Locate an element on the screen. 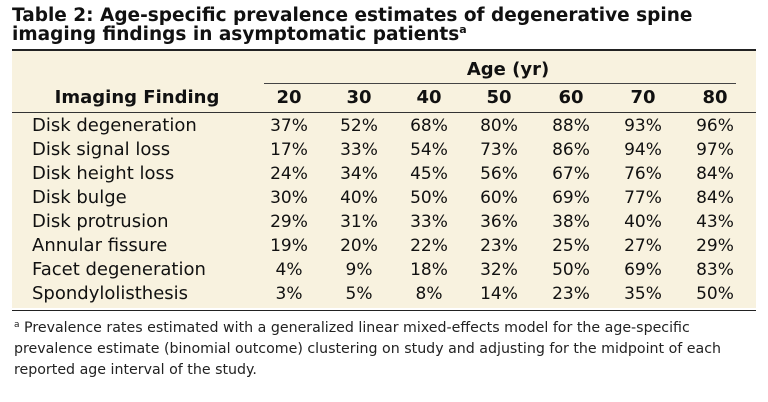 This screenshot has width=768, height=402. value-cell: 36% is located at coordinates (499, 222).